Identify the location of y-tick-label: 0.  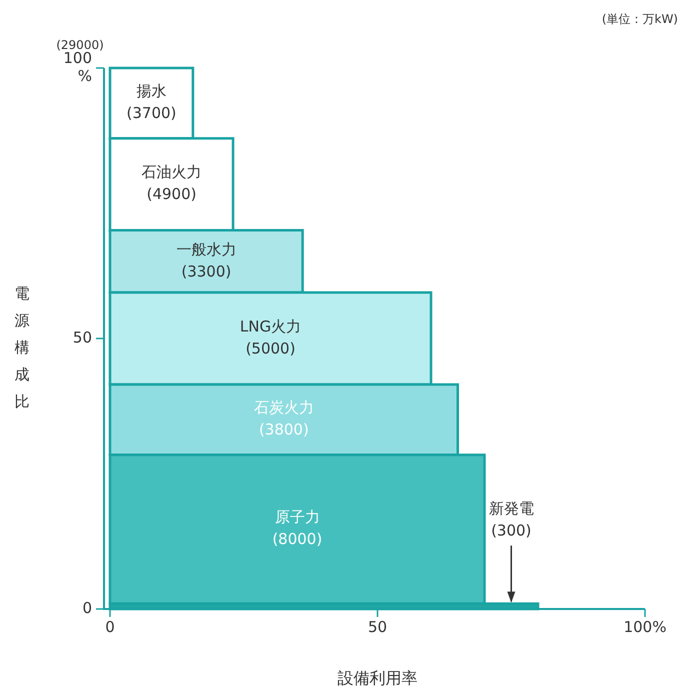
(87, 607).